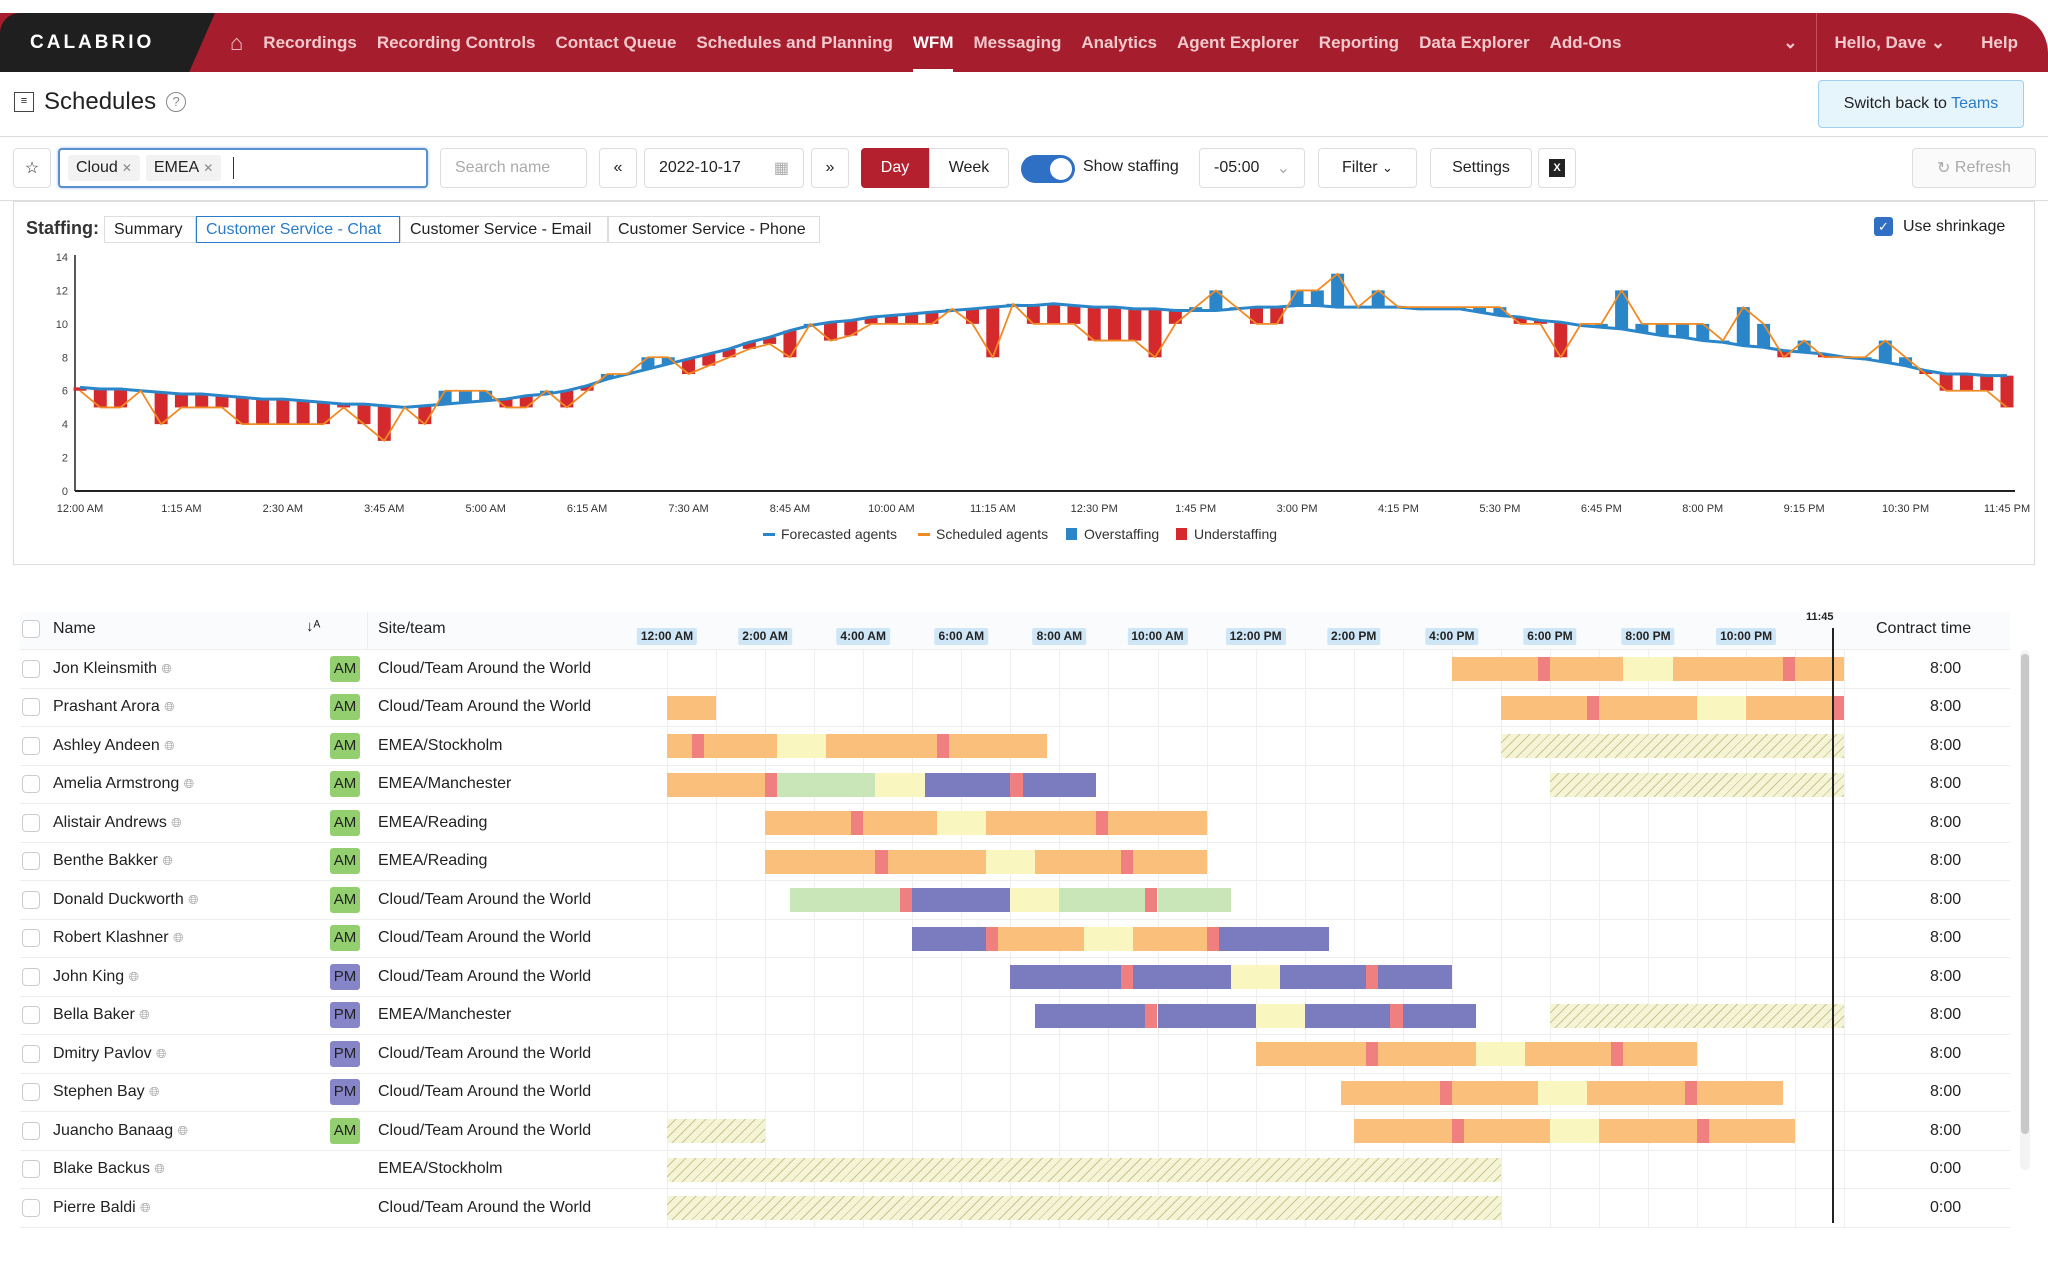  I want to click on name-column-header: Name, so click(74, 628).